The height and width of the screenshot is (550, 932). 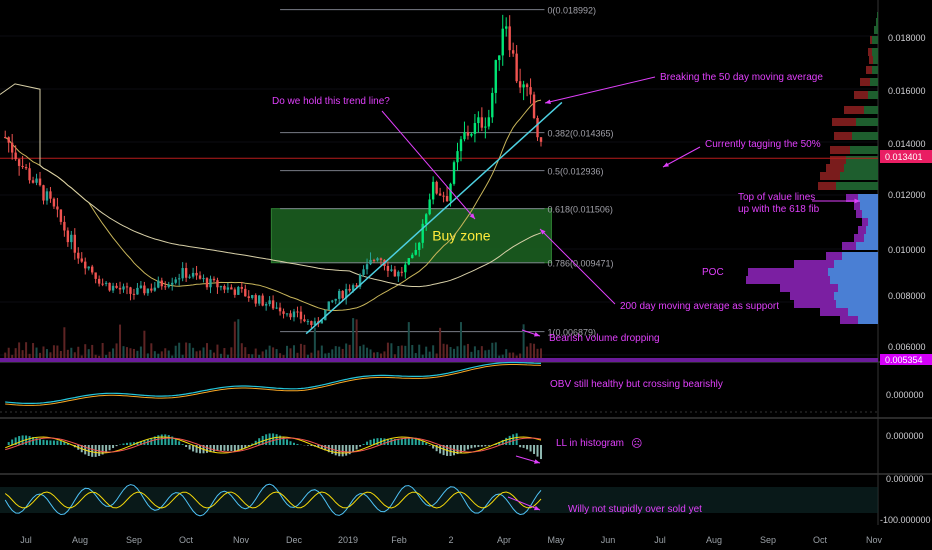 I want to click on annotation-arrow, so click(x=681, y=157).